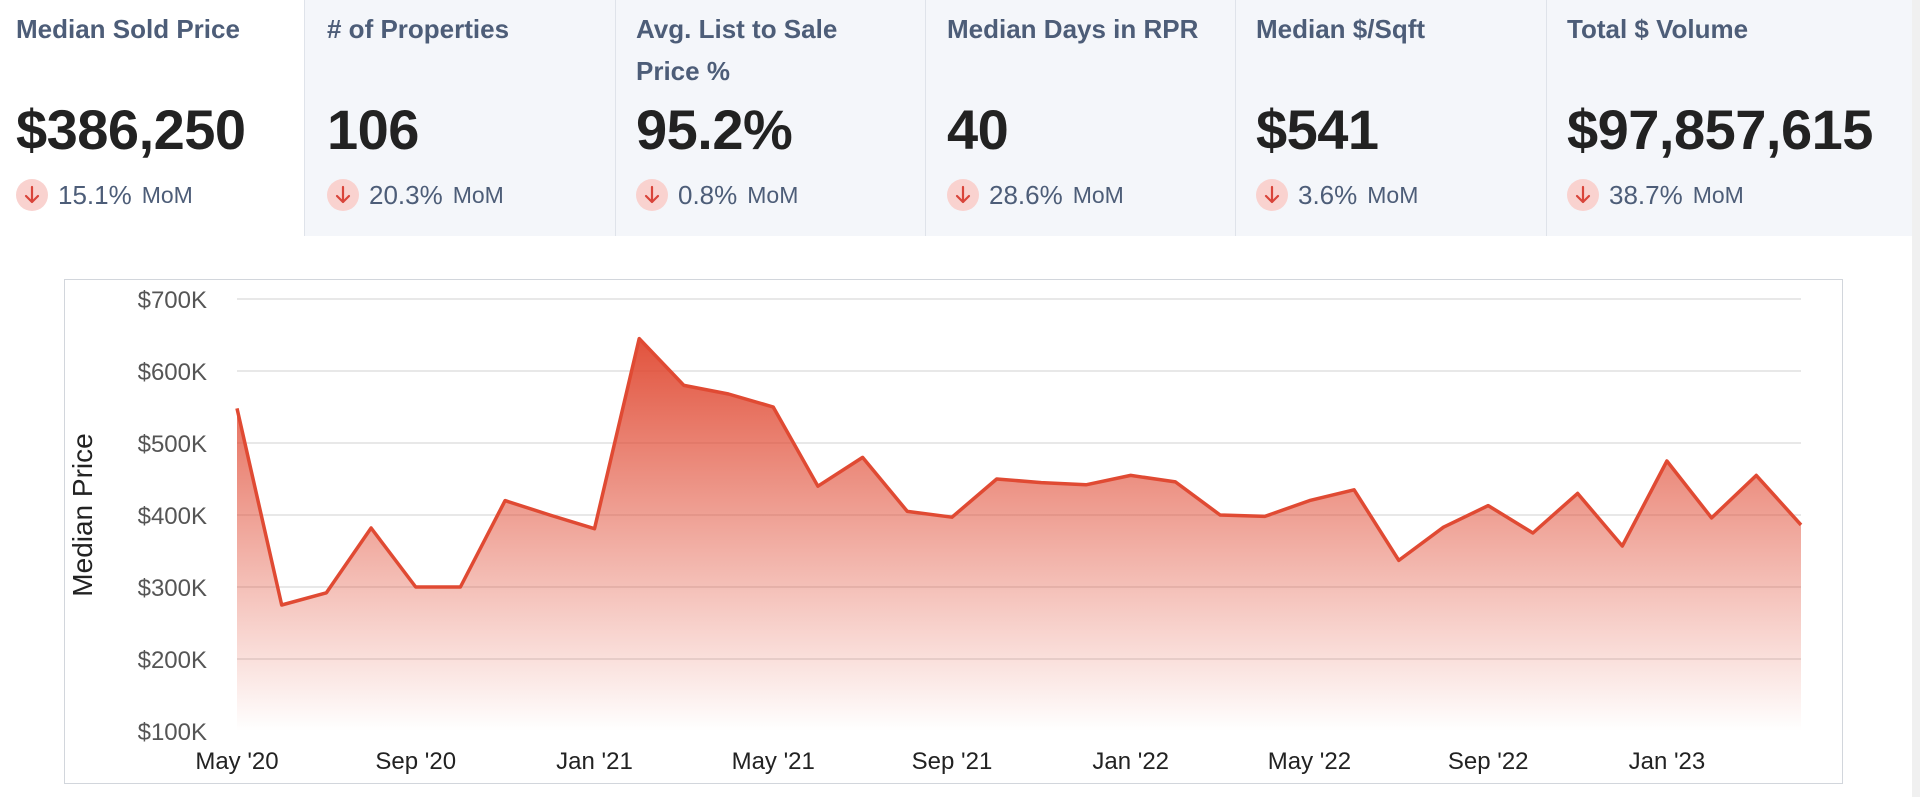  Describe the element at coordinates (594, 761) in the screenshot. I see `x-tick-label: Jan '21` at that location.